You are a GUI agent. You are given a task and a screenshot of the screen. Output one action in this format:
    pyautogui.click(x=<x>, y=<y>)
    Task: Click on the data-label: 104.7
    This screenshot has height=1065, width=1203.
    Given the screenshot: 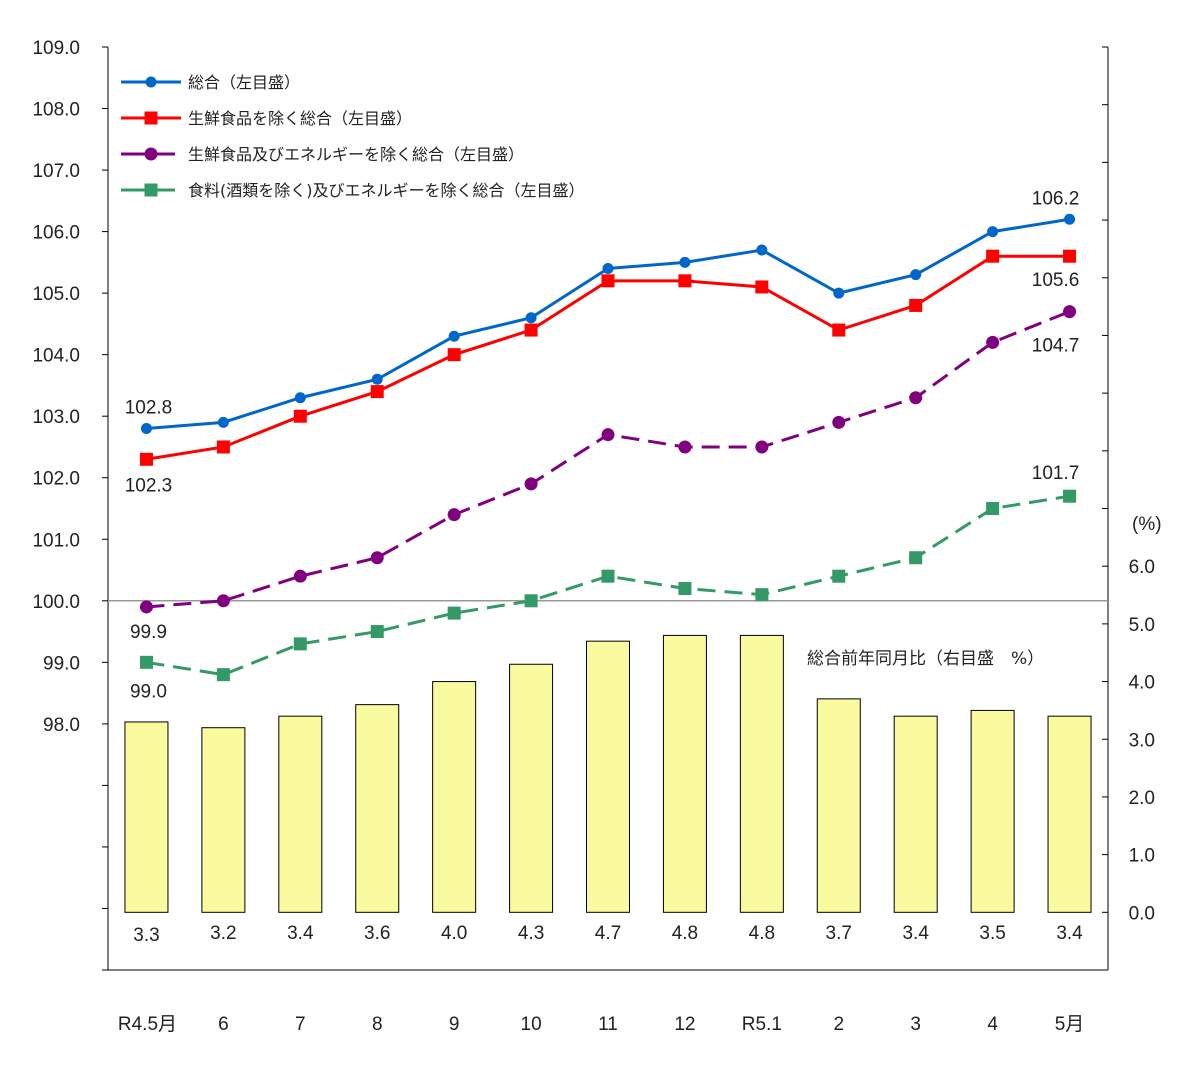 What is the action you would take?
    pyautogui.click(x=1056, y=346)
    